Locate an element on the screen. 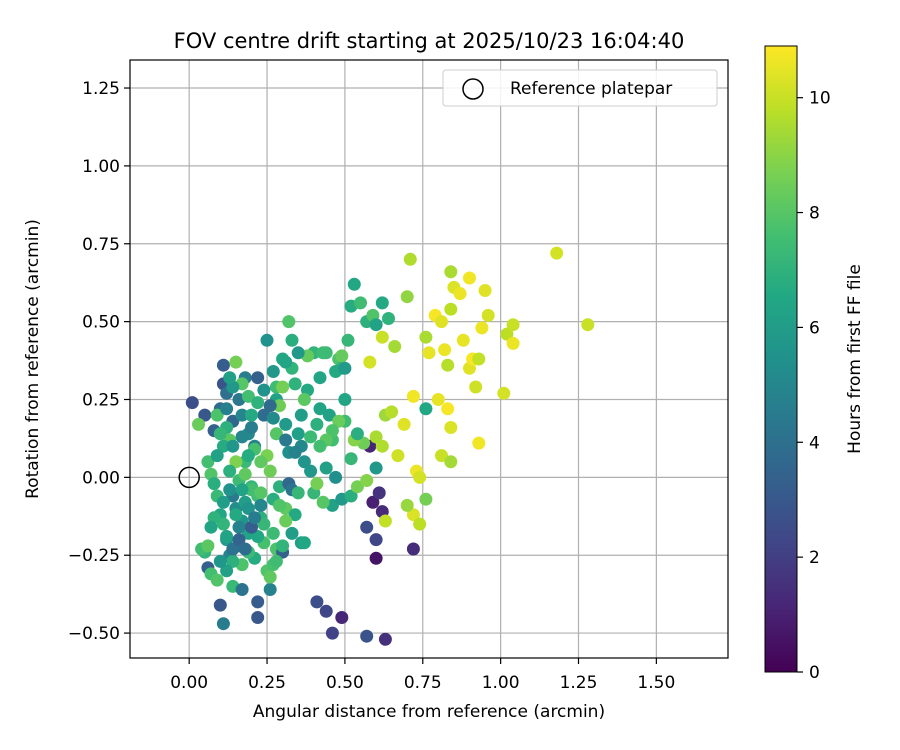 The image size is (900, 750). reference-marker is located at coordinates (189, 477).